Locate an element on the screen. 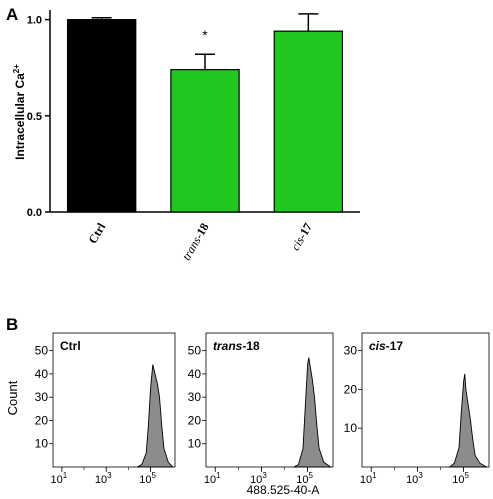  panel-b-histogram-2: cis-17 10 20 30 10¹ 10³ 10⁵ is located at coordinates (417, 409).